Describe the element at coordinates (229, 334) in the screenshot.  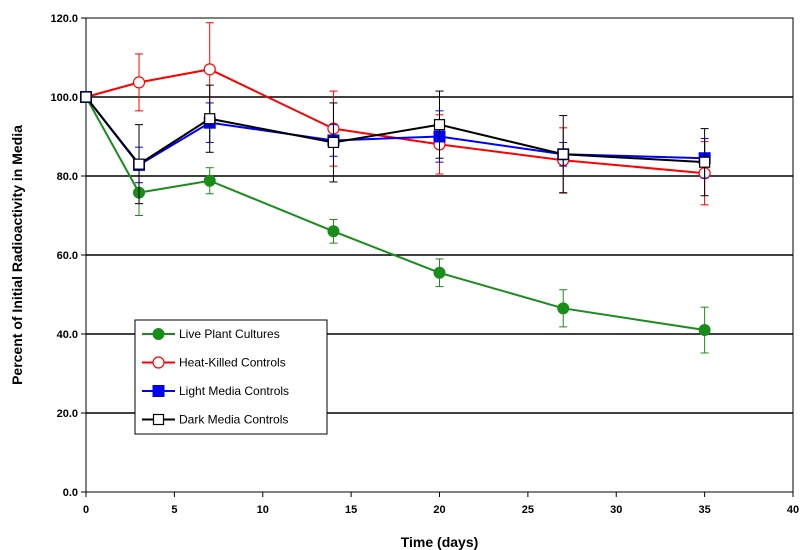
I see `legend-label: Live Plant Cultures` at that location.